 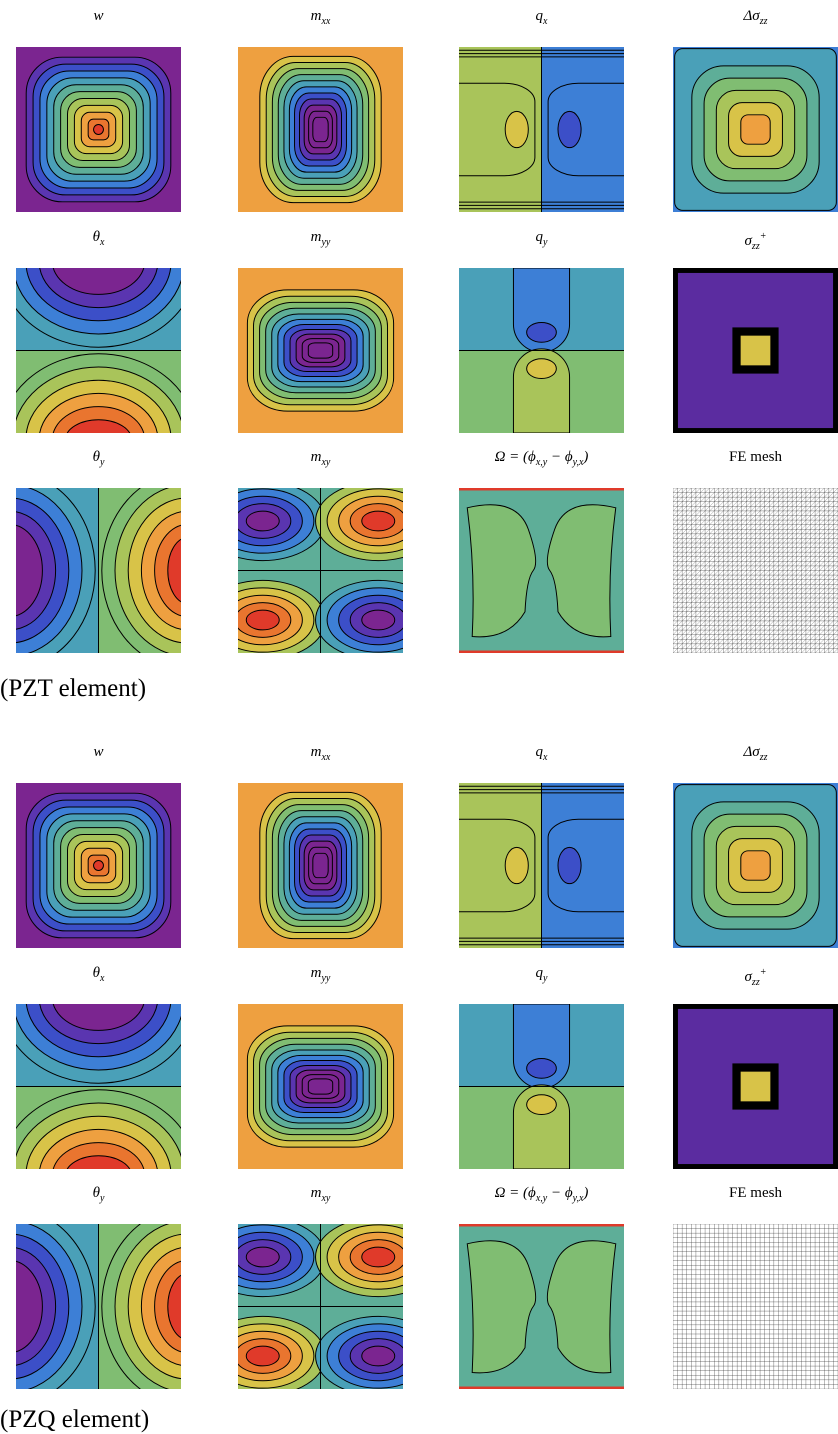 I want to click on panel-title: FE mesh, so click(x=755, y=457).